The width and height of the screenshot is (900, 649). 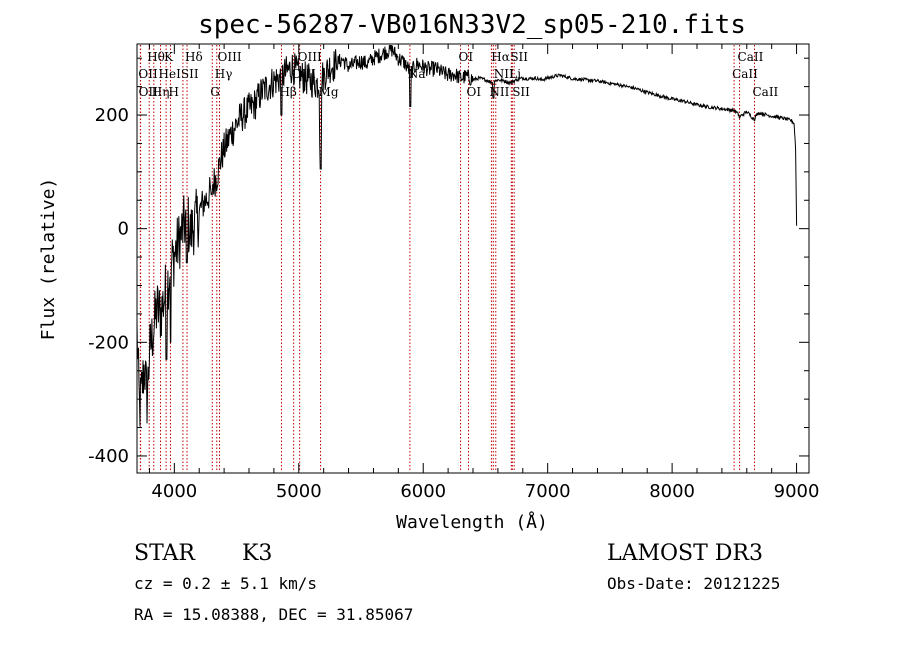 What do you see at coordinates (170, 74) in the screenshot?
I see `line-label-4: HeI` at bounding box center [170, 74].